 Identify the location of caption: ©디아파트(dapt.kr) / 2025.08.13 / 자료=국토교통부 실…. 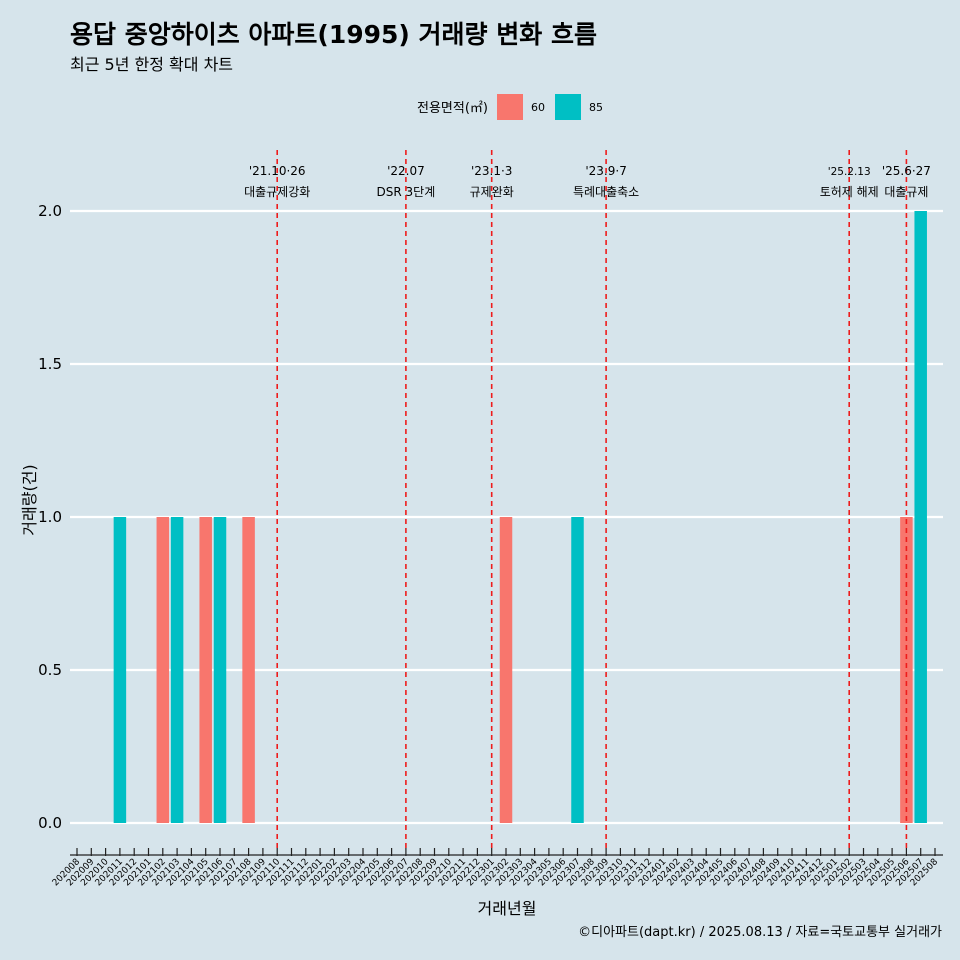
(760, 932).